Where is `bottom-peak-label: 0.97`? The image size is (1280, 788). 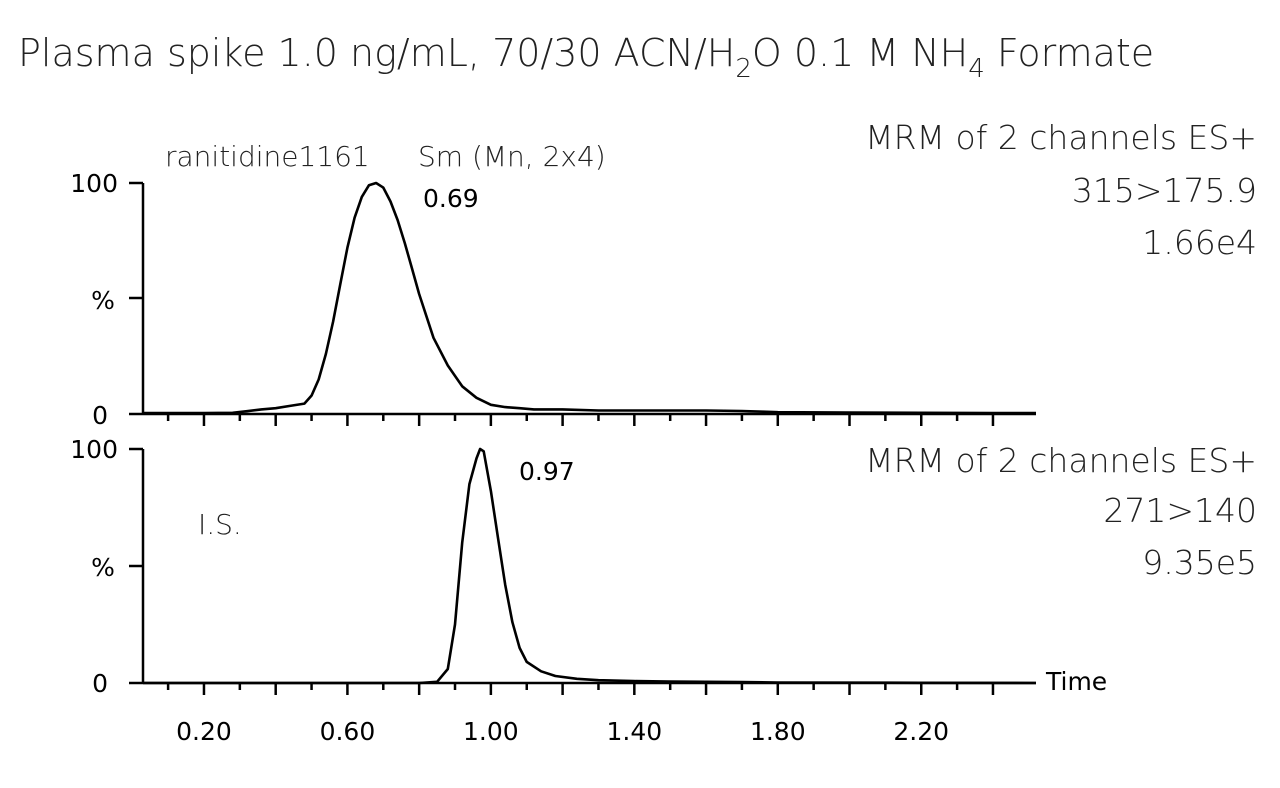
bottom-peak-label: 0.97 is located at coordinates (547, 471).